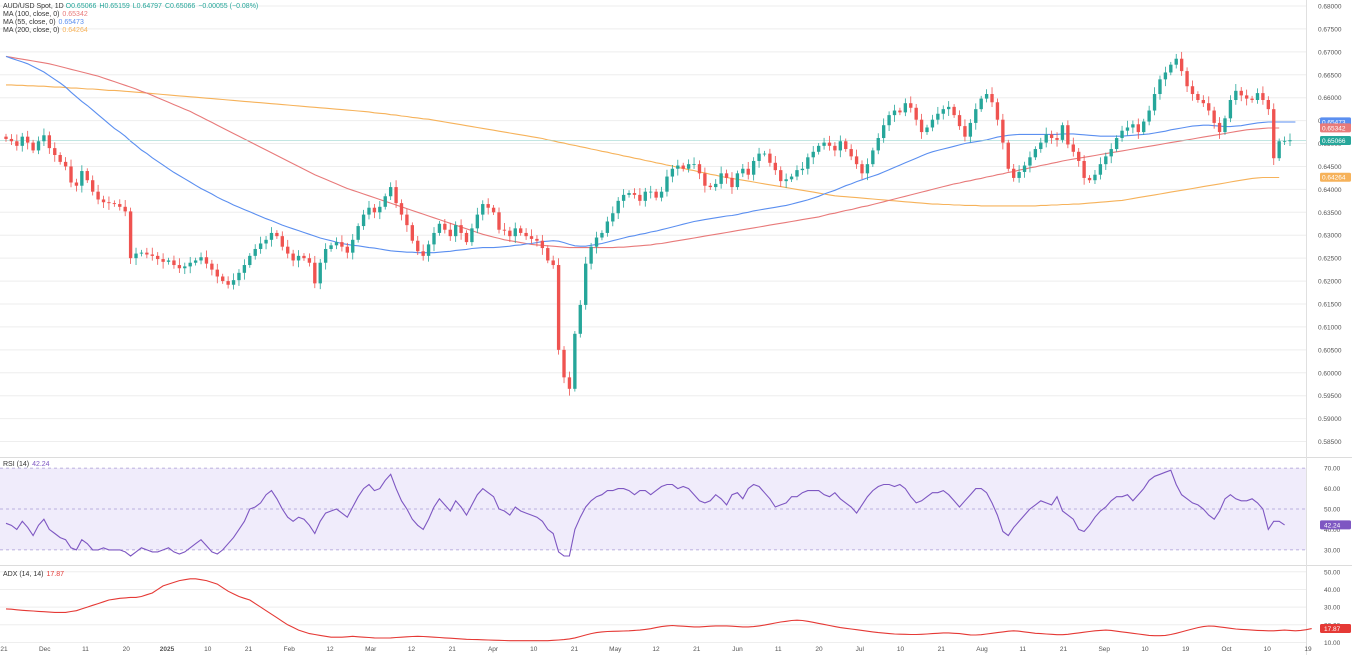 This screenshot has width=1352, height=655. I want to click on ma100-label: MA (100, close, 0), so click(31, 14).